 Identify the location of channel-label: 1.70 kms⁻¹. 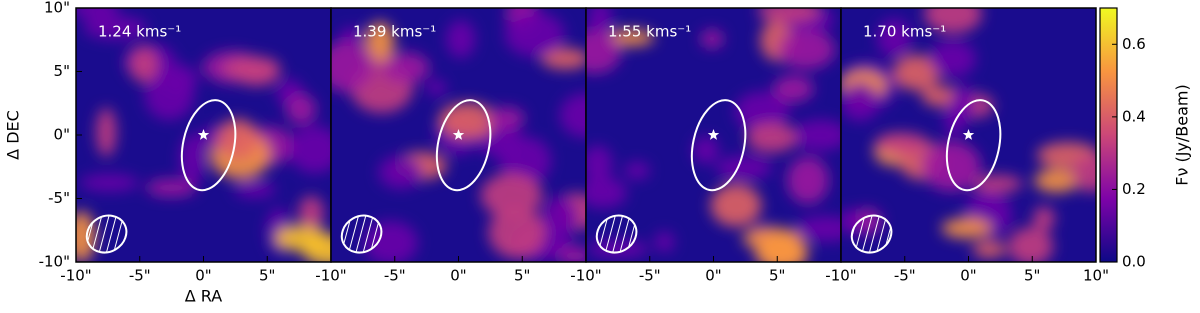
(904, 32).